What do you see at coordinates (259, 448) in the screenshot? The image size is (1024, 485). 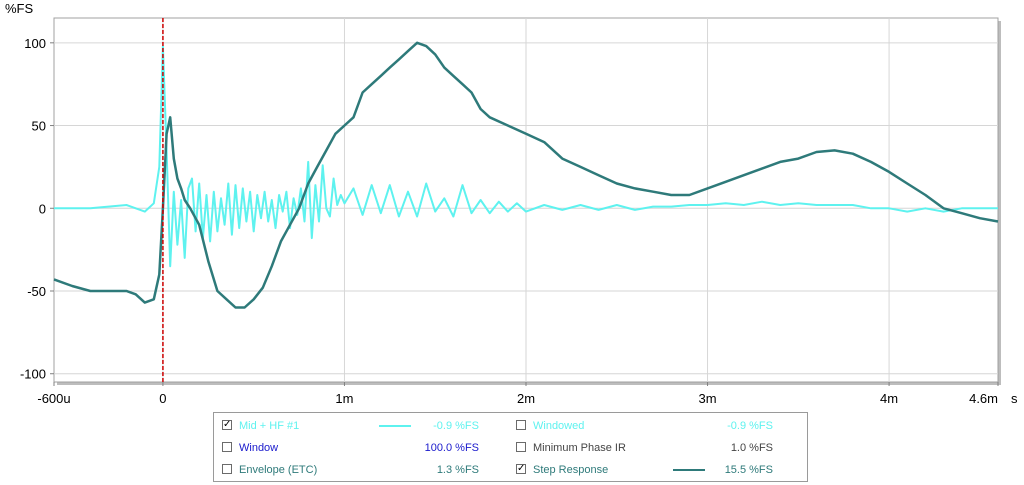 I see `legend-label-window: Window` at bounding box center [259, 448].